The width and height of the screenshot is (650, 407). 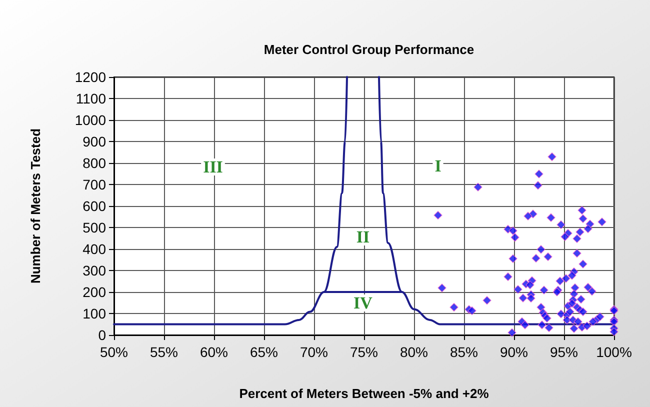 What do you see at coordinates (363, 237) in the screenshot?
I see `annotation: II` at bounding box center [363, 237].